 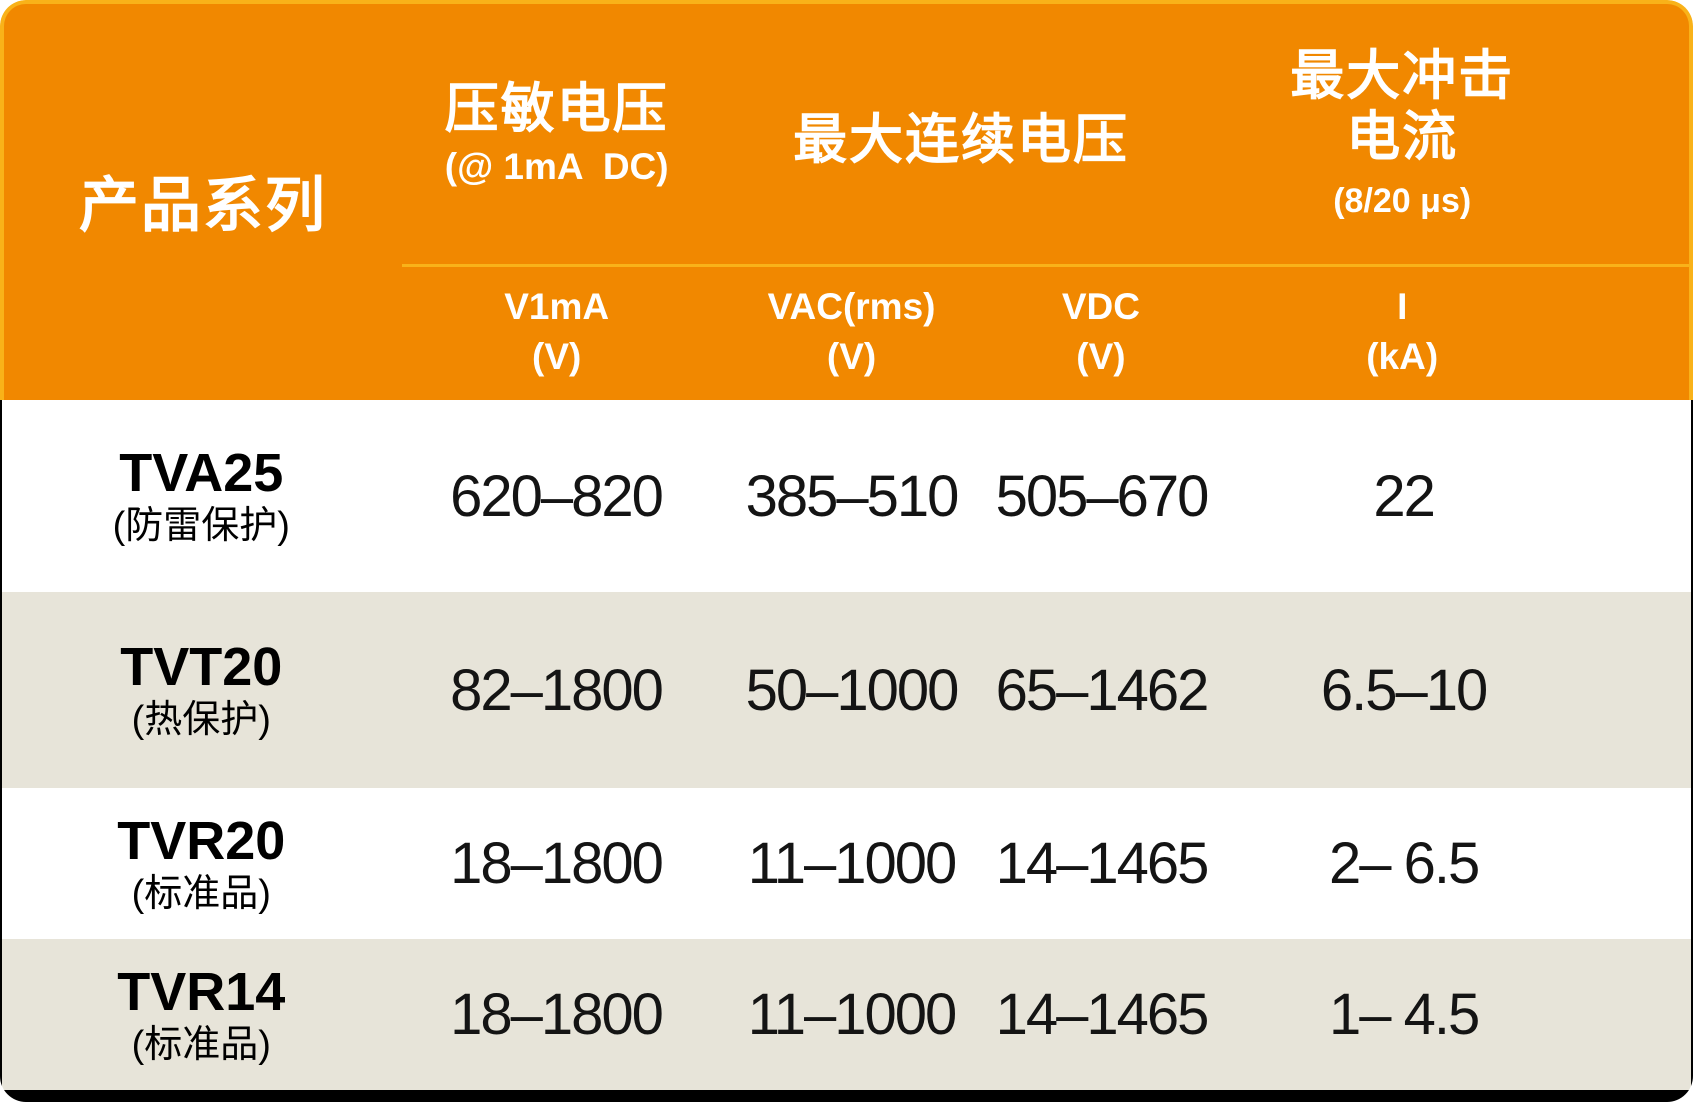 What do you see at coordinates (557, 356) in the screenshot?
I see `v1ma-unit: (V)` at bounding box center [557, 356].